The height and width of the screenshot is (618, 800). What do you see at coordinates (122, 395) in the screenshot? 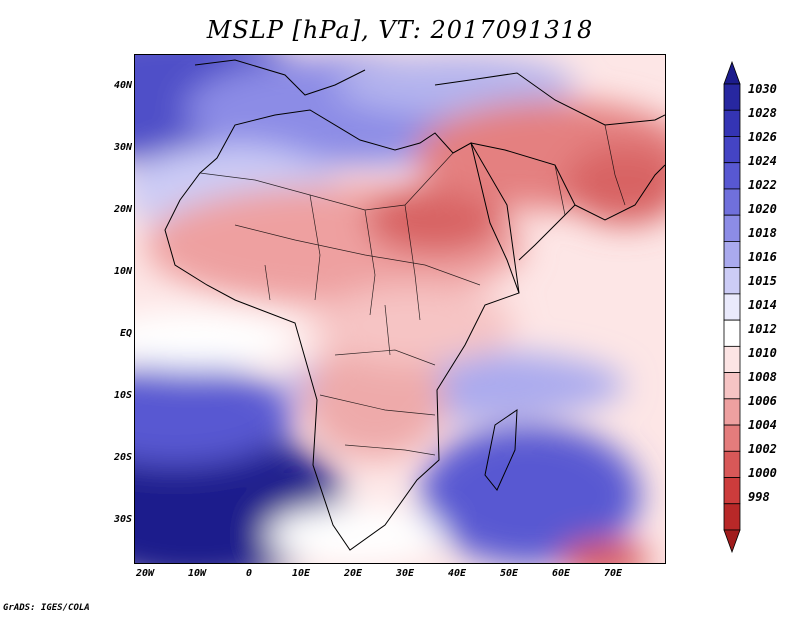
I see `lat-label: 10S` at bounding box center [122, 395].